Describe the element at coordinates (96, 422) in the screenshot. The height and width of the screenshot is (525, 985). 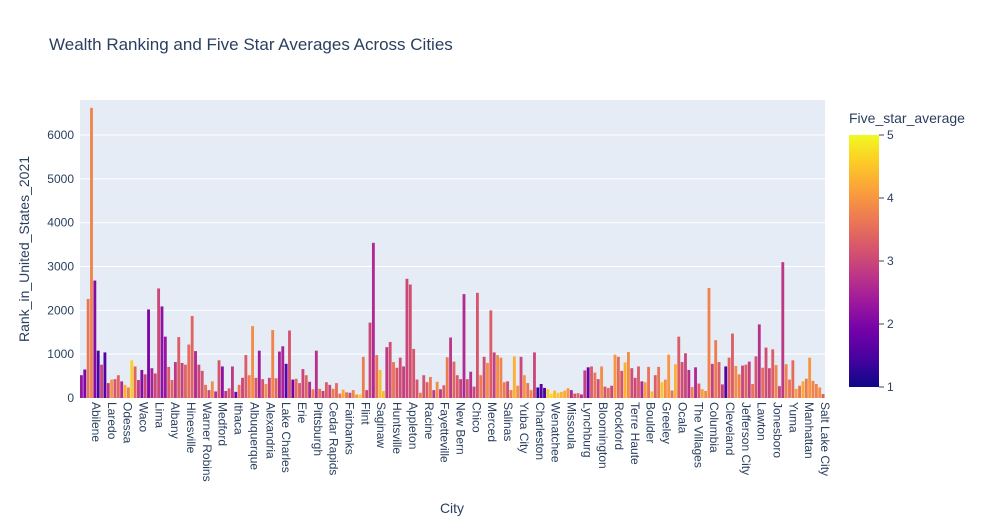
I see `x-tick-label: Abilene` at that location.